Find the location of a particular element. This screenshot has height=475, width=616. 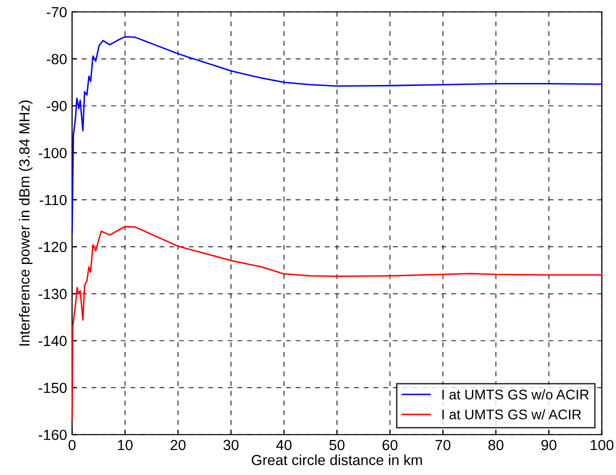

legend-label: I at UMTS GS w/ ACIR is located at coordinates (511, 414).